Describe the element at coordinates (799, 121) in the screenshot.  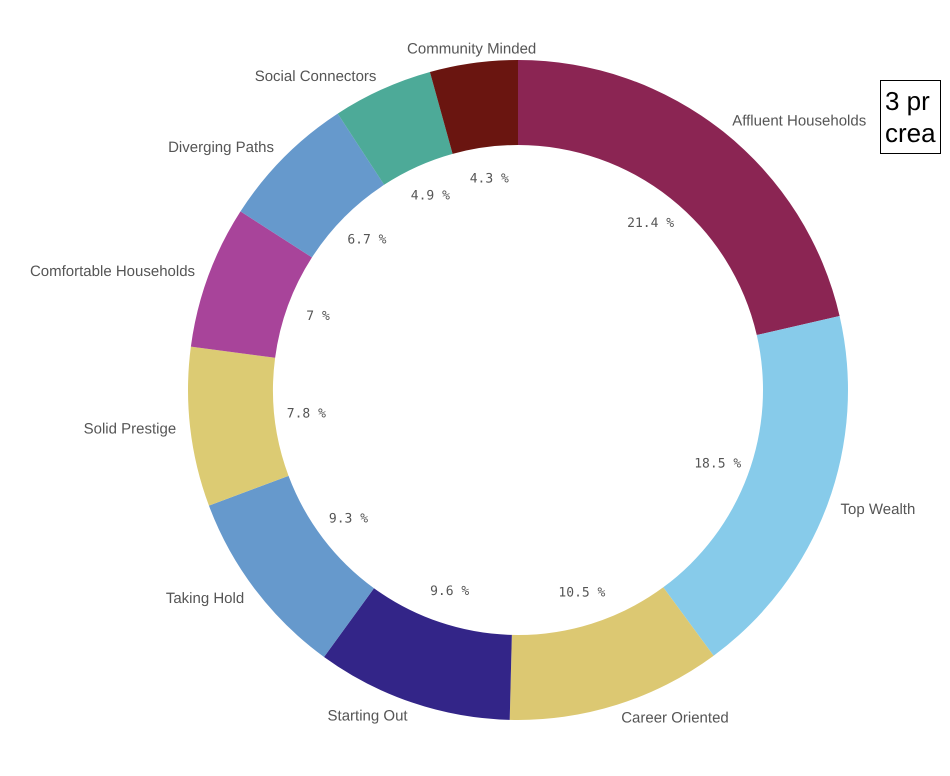
I see `slice-label: Affluent Households` at that location.